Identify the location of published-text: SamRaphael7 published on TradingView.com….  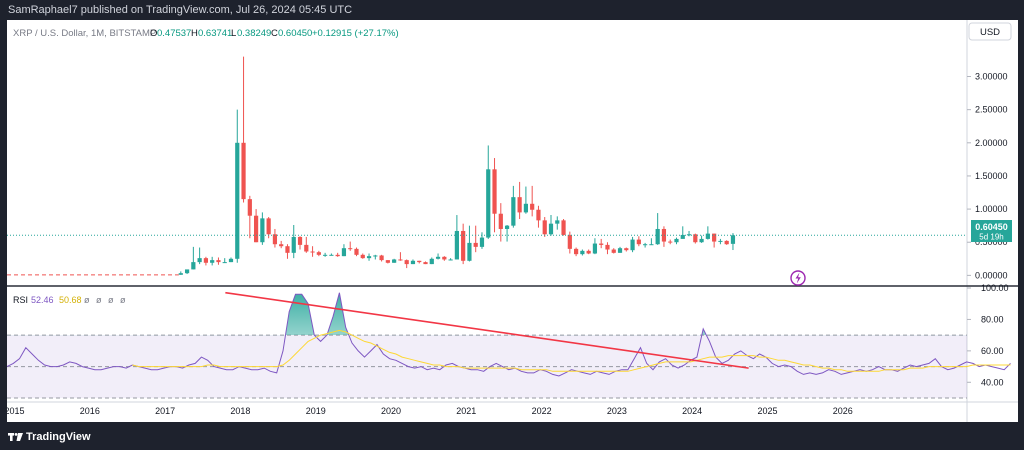
(180, 10).